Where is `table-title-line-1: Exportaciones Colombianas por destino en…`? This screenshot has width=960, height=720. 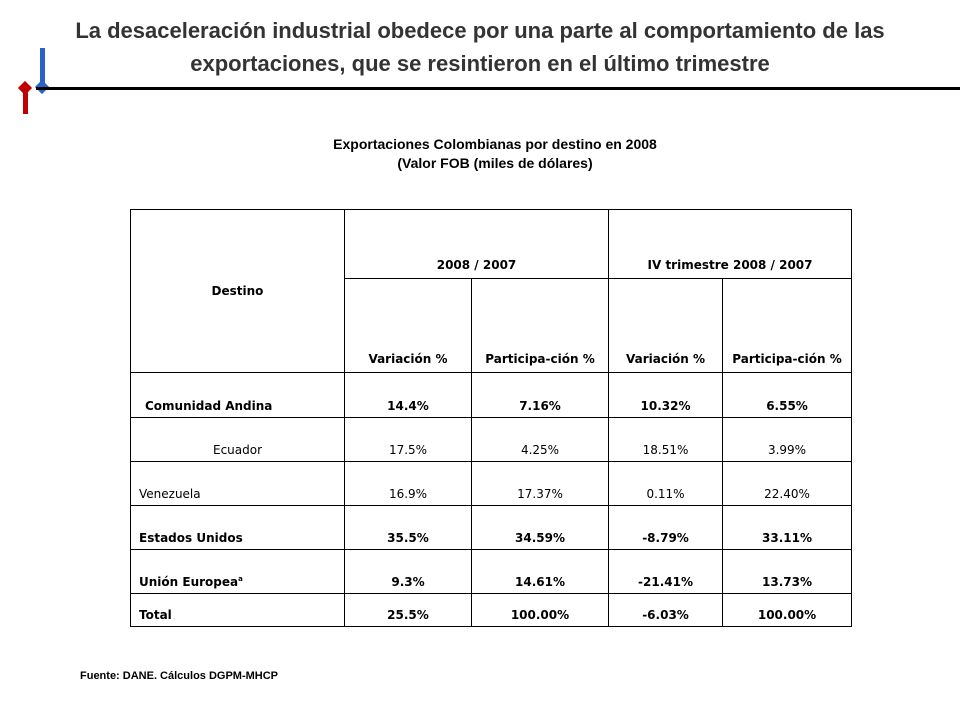
table-title-line-1: Exportaciones Colombianas por destino en… is located at coordinates (495, 144).